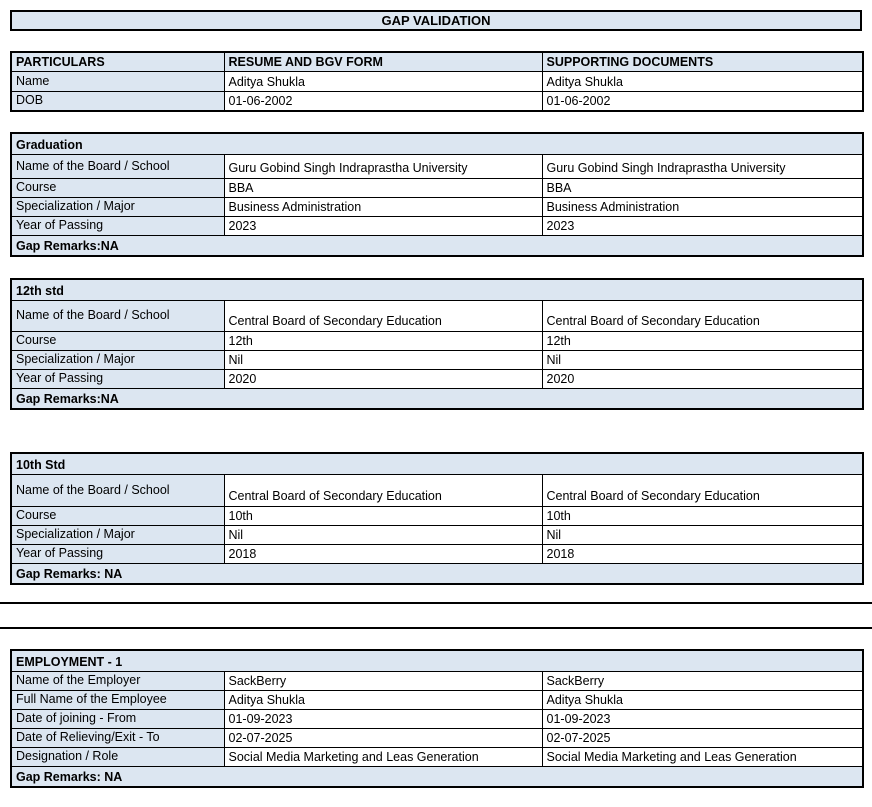  I want to click on supporting-value: 01-09-2023, so click(702, 718).